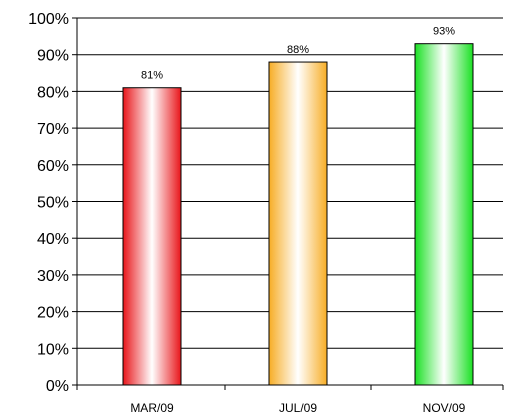 This screenshot has height=419, width=507. I want to click on data-label: 88%, so click(298, 50).